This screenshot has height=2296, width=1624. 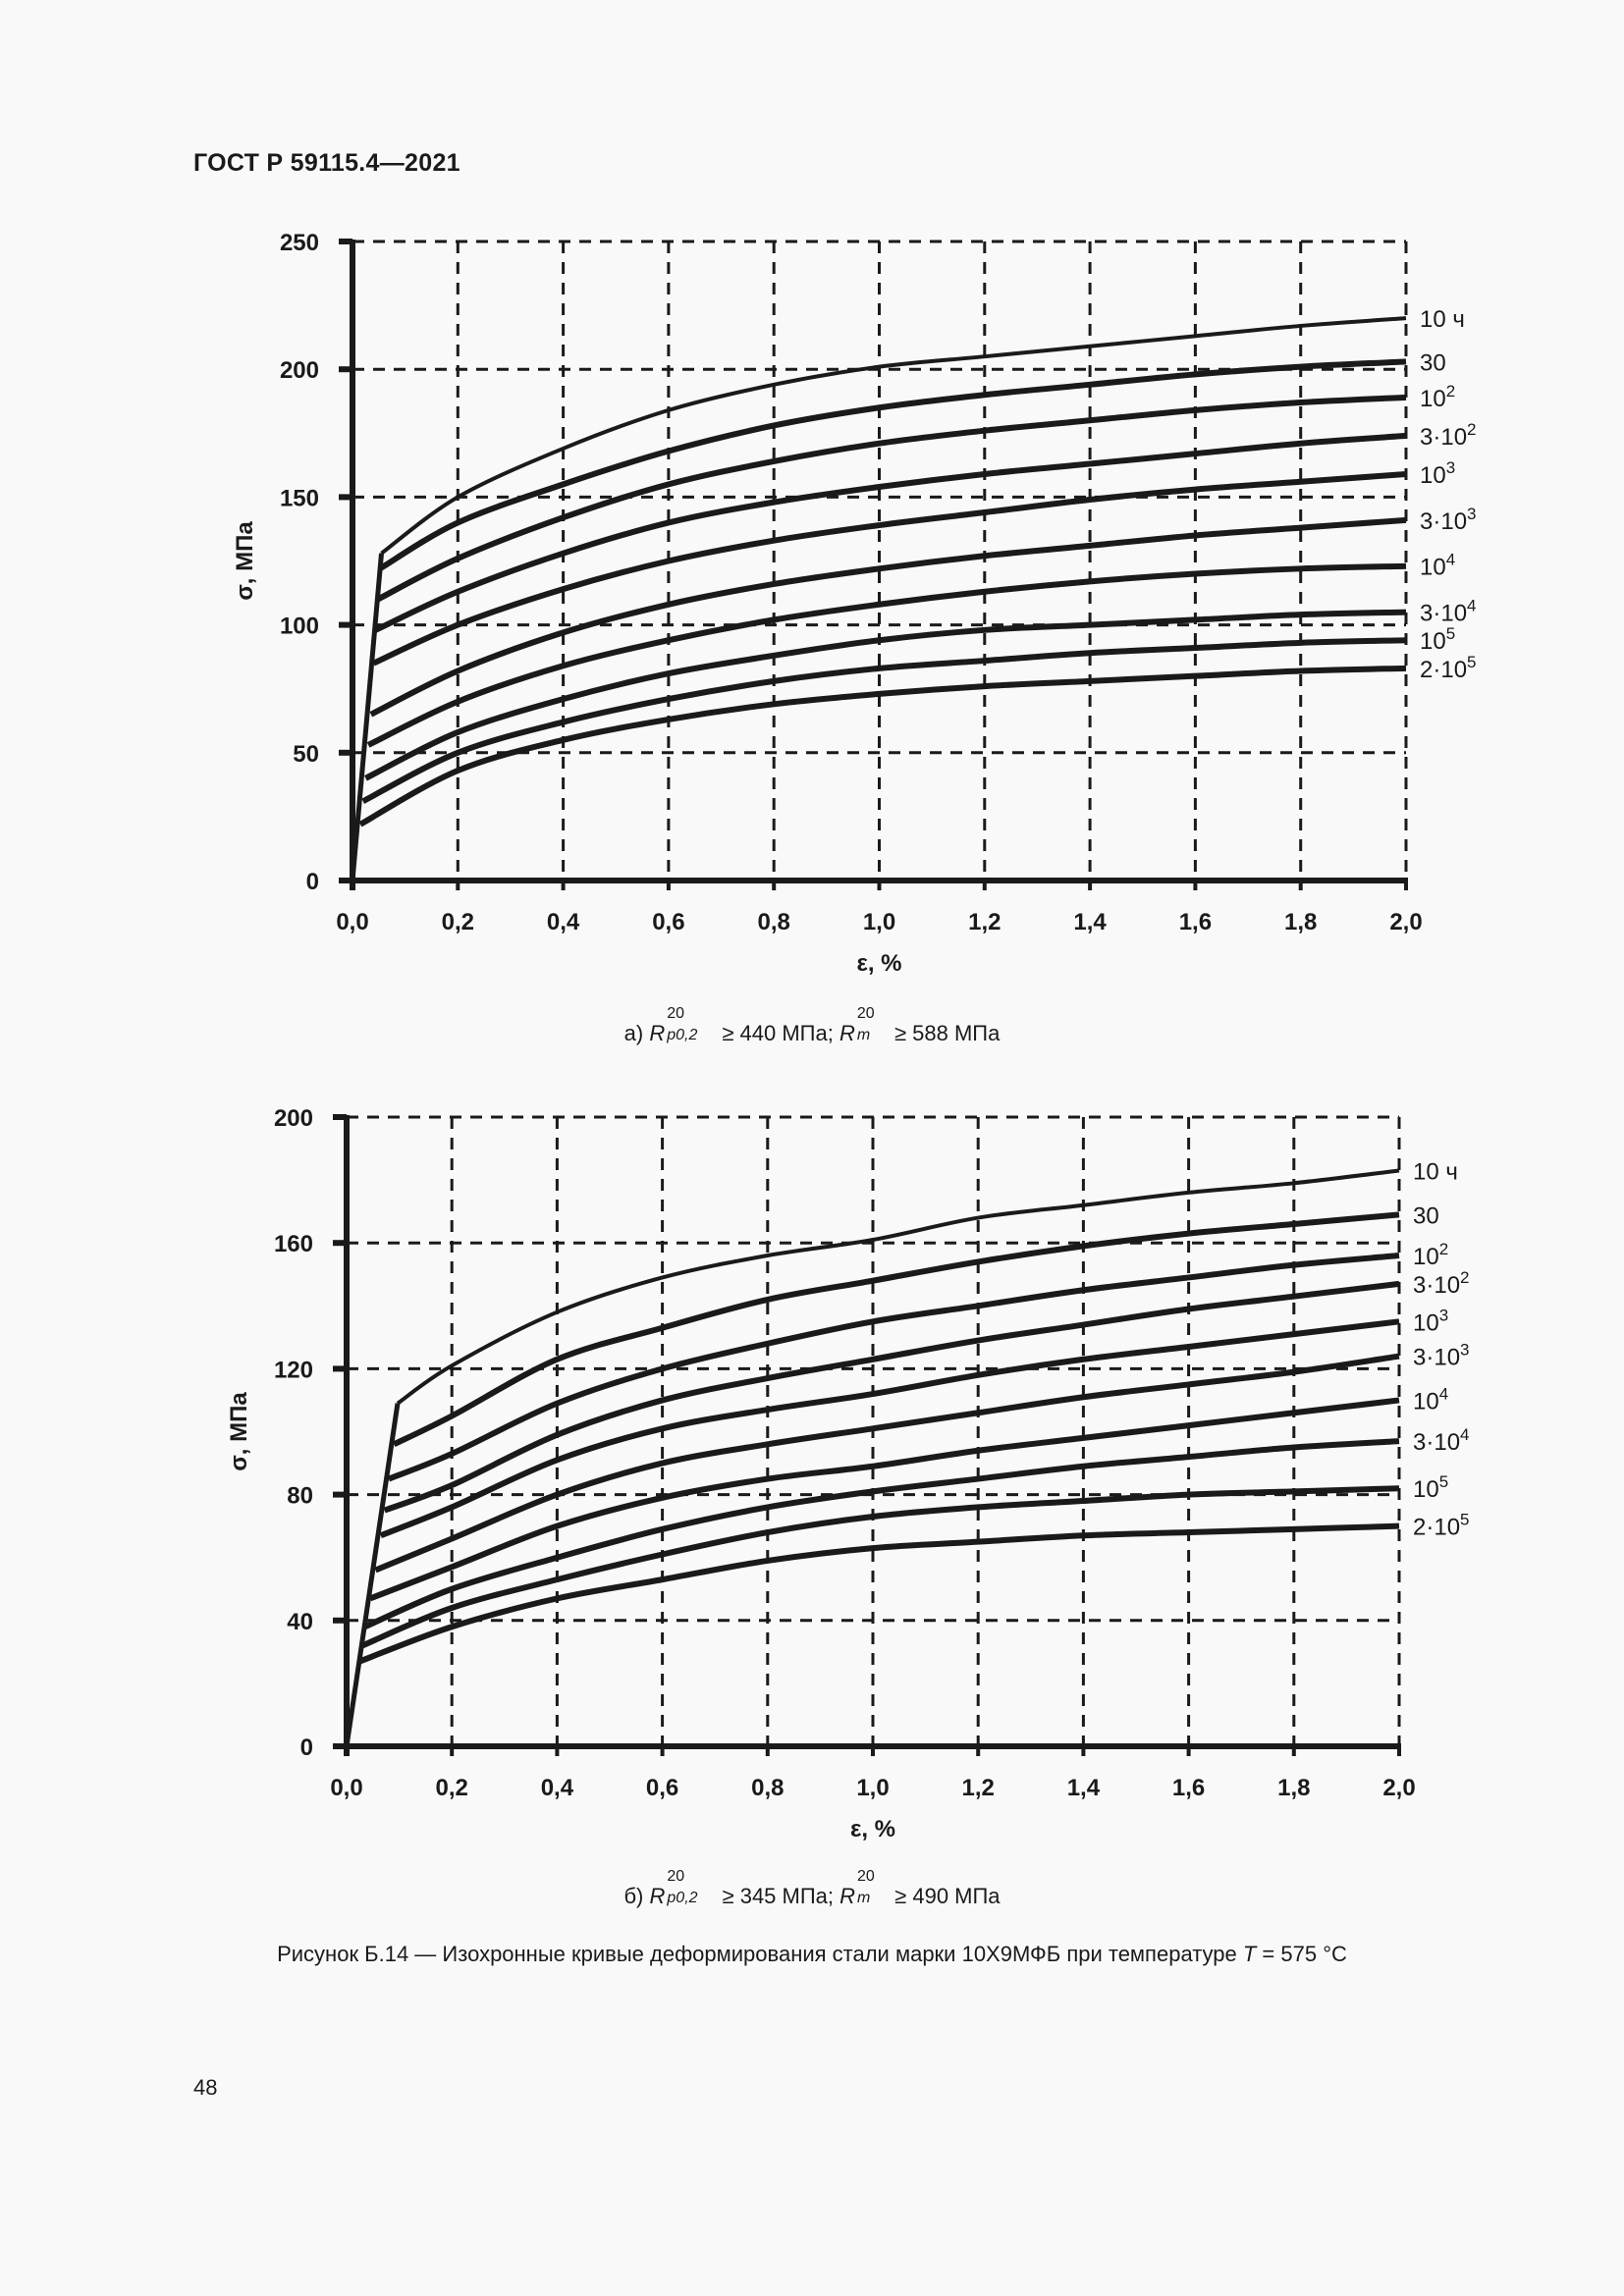 What do you see at coordinates (563, 922) in the screenshot?
I see `x-tick-label: 0,4` at bounding box center [563, 922].